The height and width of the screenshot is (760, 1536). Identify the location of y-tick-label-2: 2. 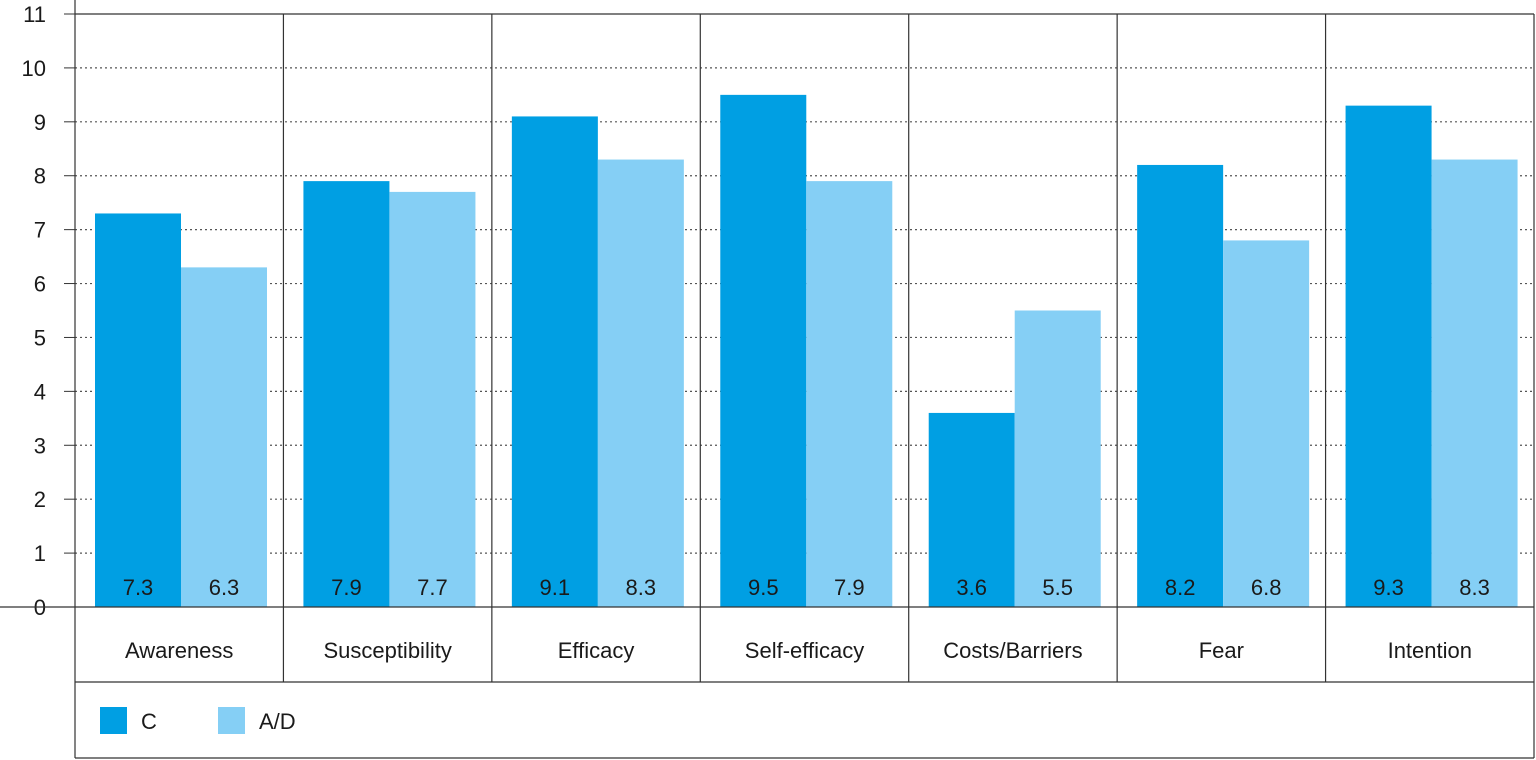
(40, 499).